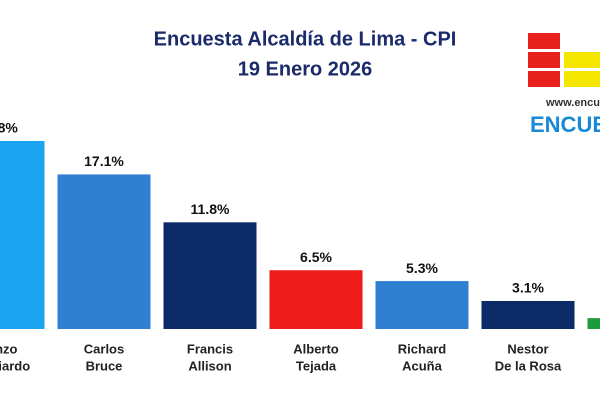  Describe the element at coordinates (9, 348) in the screenshot. I see `x-tick-label: Renzo` at that location.